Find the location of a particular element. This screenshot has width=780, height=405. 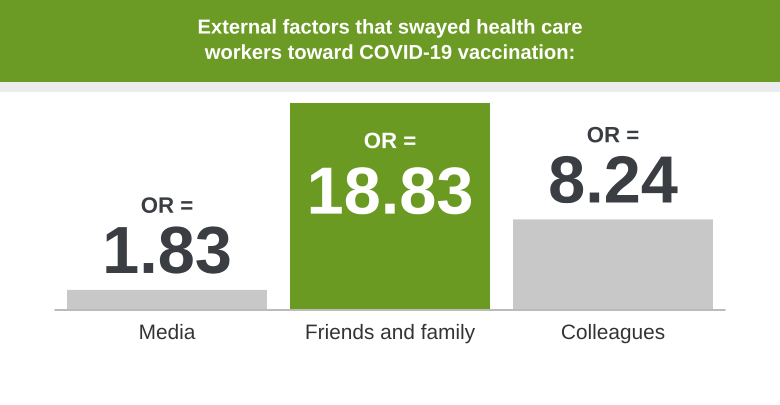

data-label: OR = 18.83 is located at coordinates (391, 173).